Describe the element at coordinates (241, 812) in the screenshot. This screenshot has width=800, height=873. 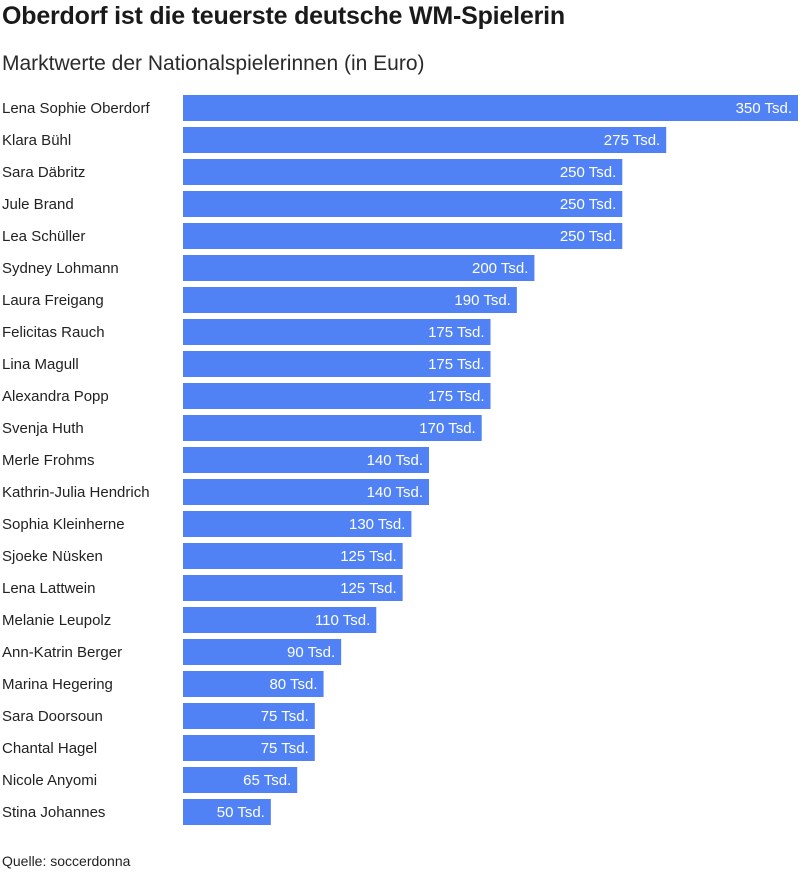
I see `value-label: 50 Tsd.` at that location.